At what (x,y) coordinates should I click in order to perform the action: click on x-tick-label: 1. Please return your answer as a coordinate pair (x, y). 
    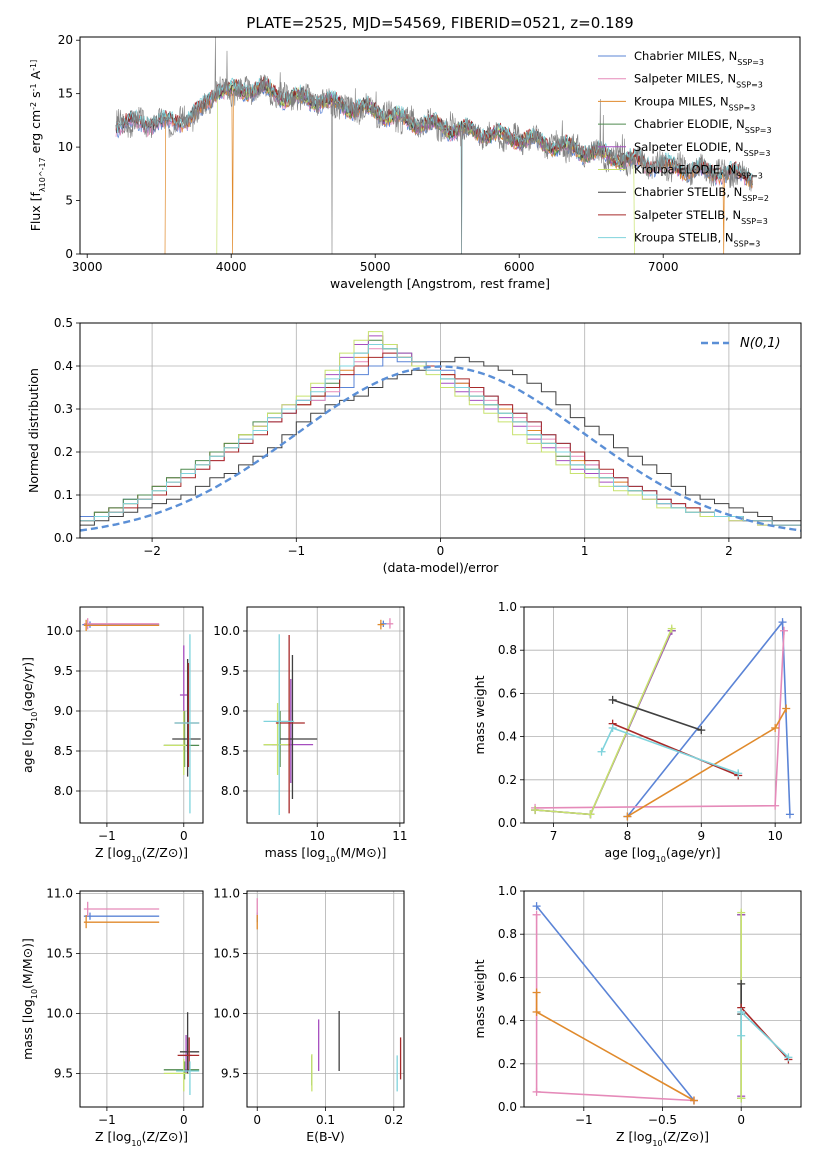
    Looking at the image, I should click on (585, 551).